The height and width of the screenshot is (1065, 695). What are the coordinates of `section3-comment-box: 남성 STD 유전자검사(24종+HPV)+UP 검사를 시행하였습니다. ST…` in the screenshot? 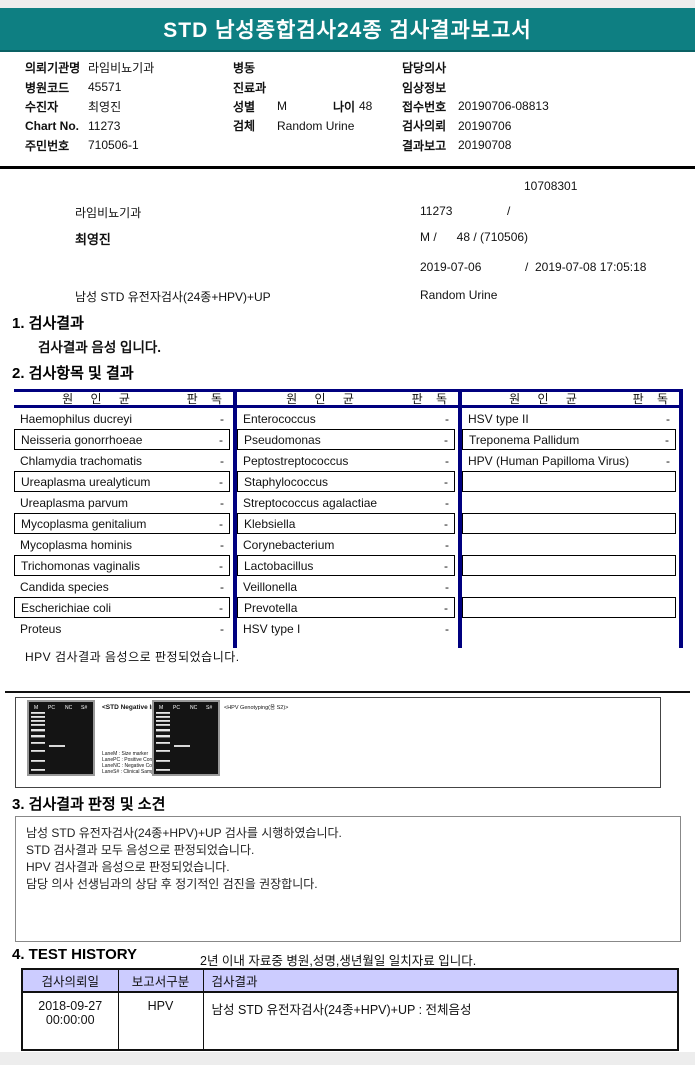 It's located at (348, 879).